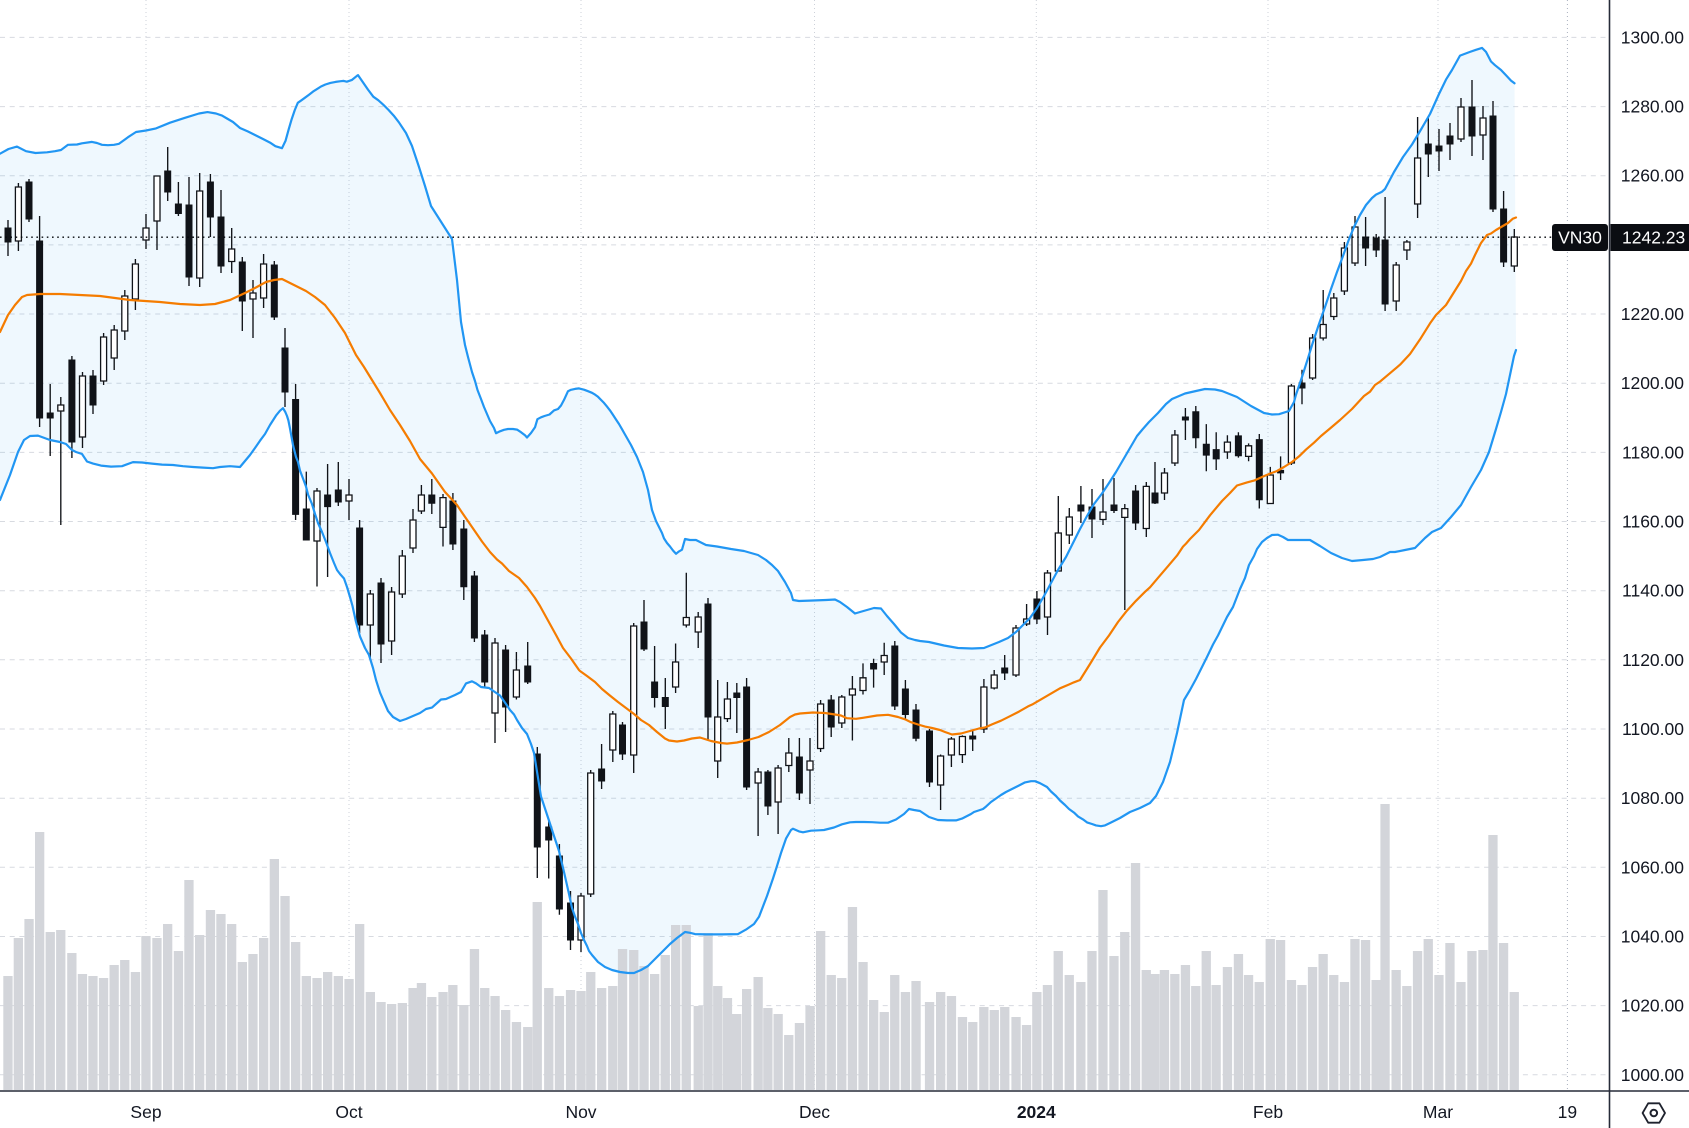 The width and height of the screenshot is (1689, 1128). What do you see at coordinates (1268, 1112) in the screenshot?
I see `svg-text: Feb` at bounding box center [1268, 1112].